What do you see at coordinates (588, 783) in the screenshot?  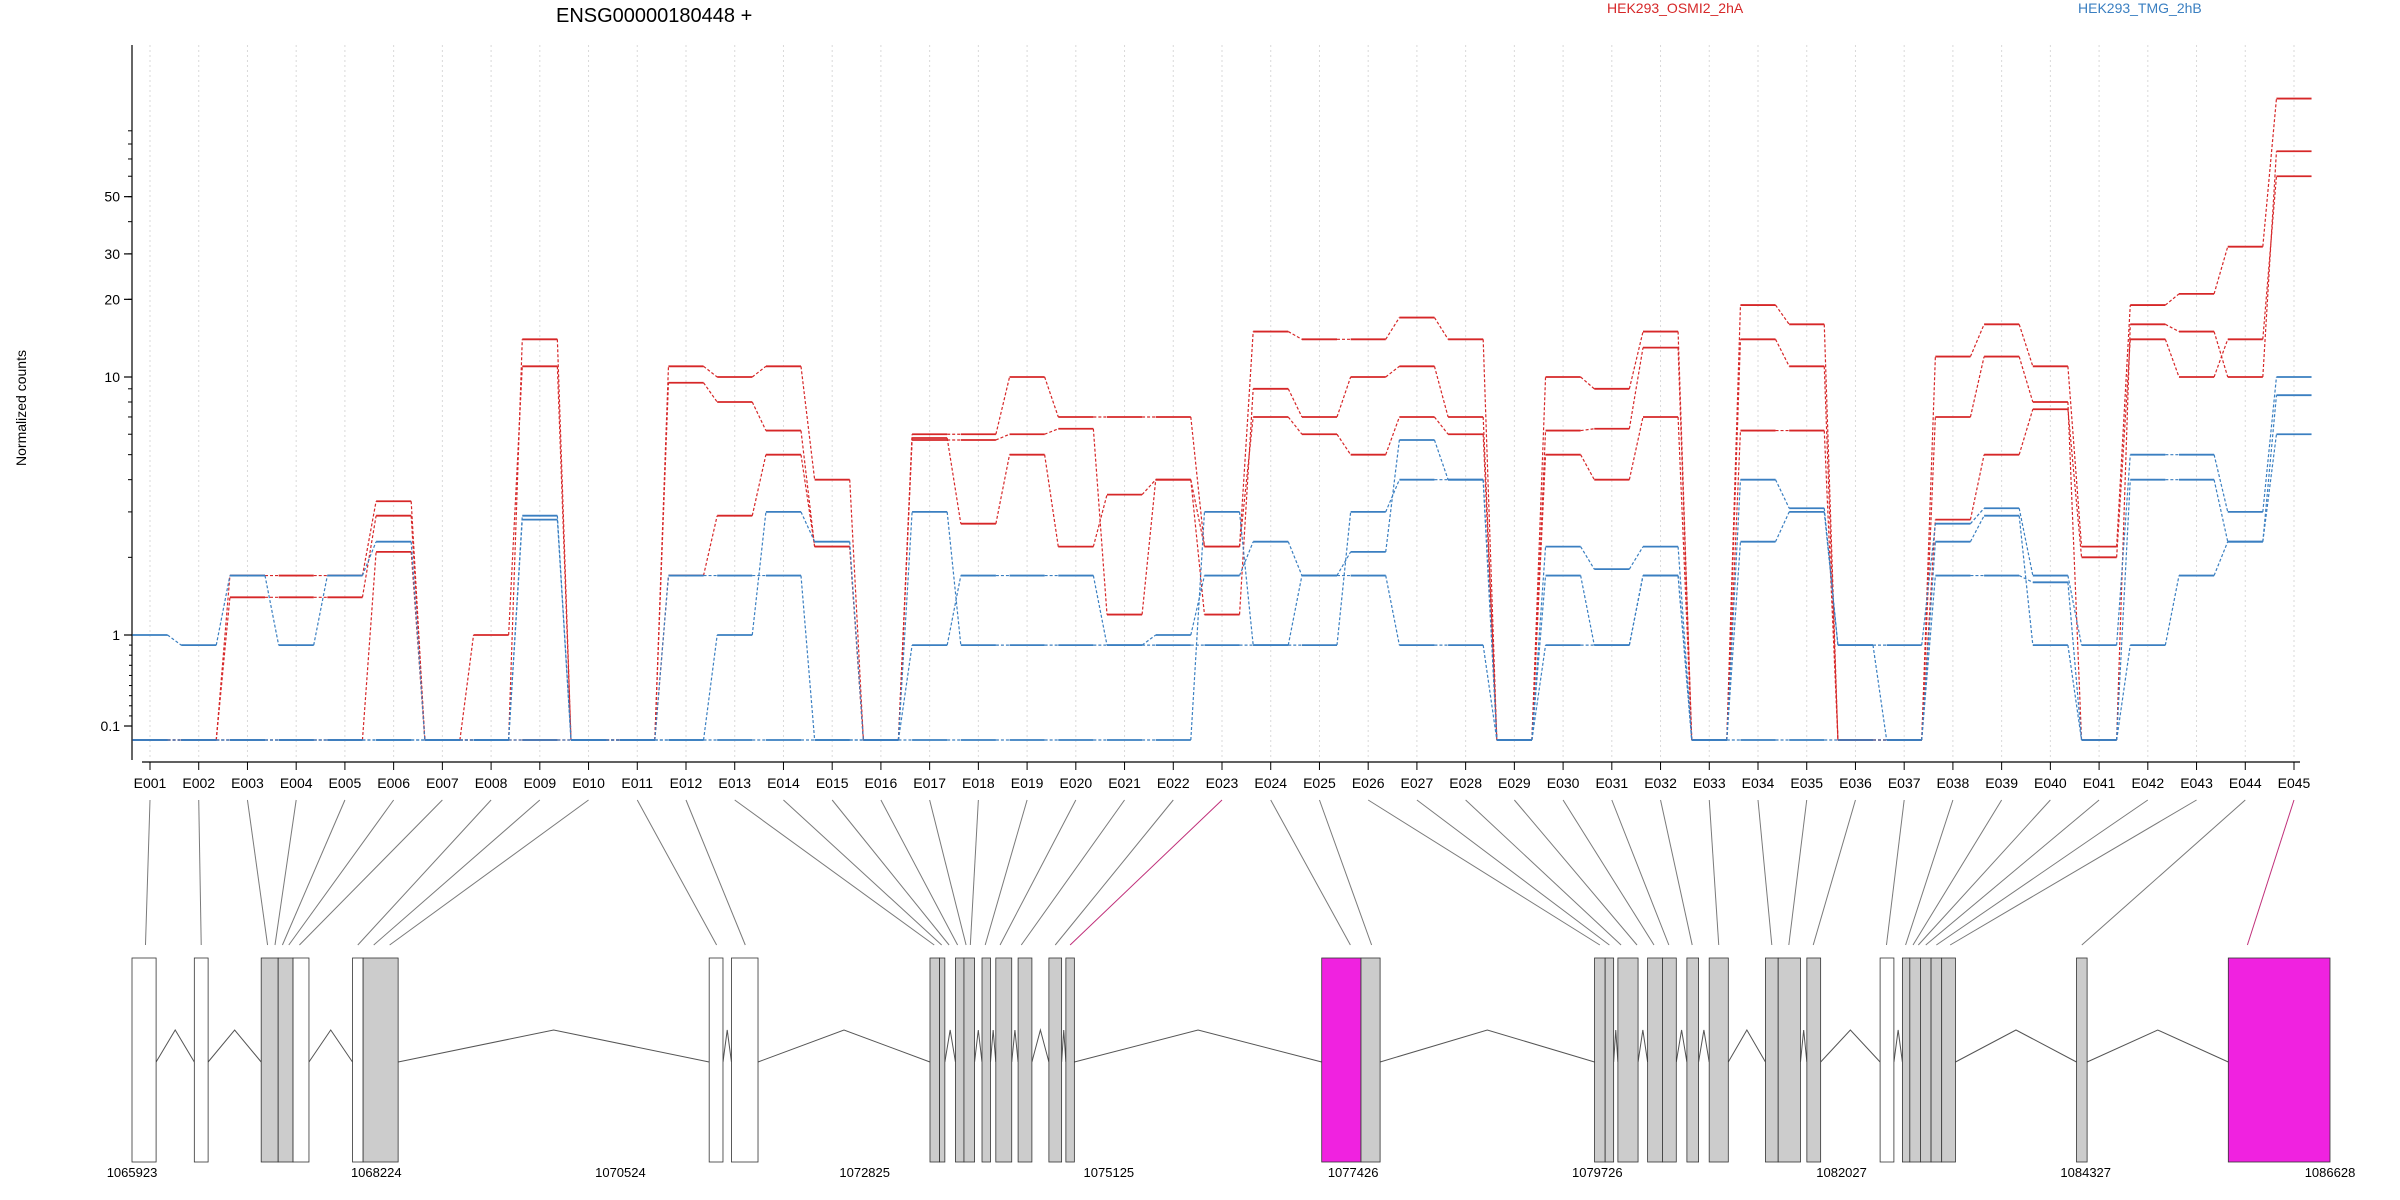 I see `exon-label: E010` at bounding box center [588, 783].